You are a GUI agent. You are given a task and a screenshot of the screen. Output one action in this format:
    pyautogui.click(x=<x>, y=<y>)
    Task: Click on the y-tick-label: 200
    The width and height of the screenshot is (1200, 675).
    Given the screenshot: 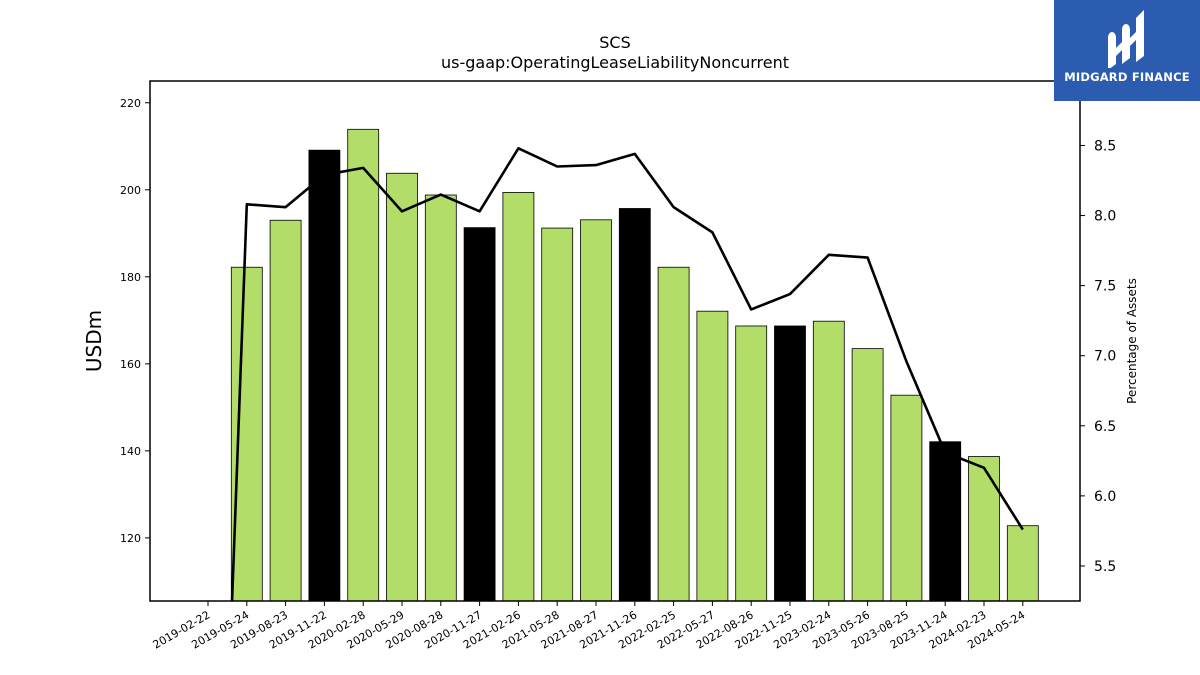 What is the action you would take?
    pyautogui.click(x=130, y=190)
    